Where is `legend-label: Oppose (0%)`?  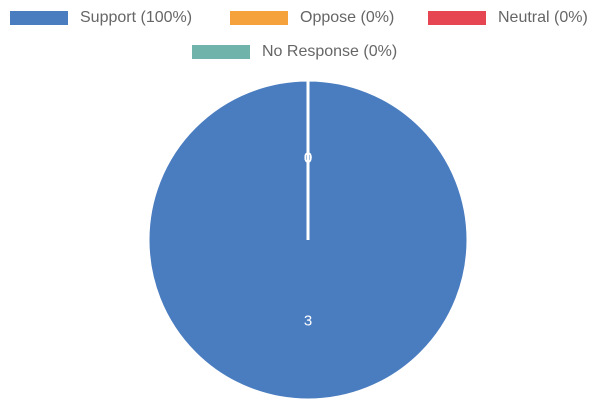 legend-label: Oppose (0%) is located at coordinates (347, 17).